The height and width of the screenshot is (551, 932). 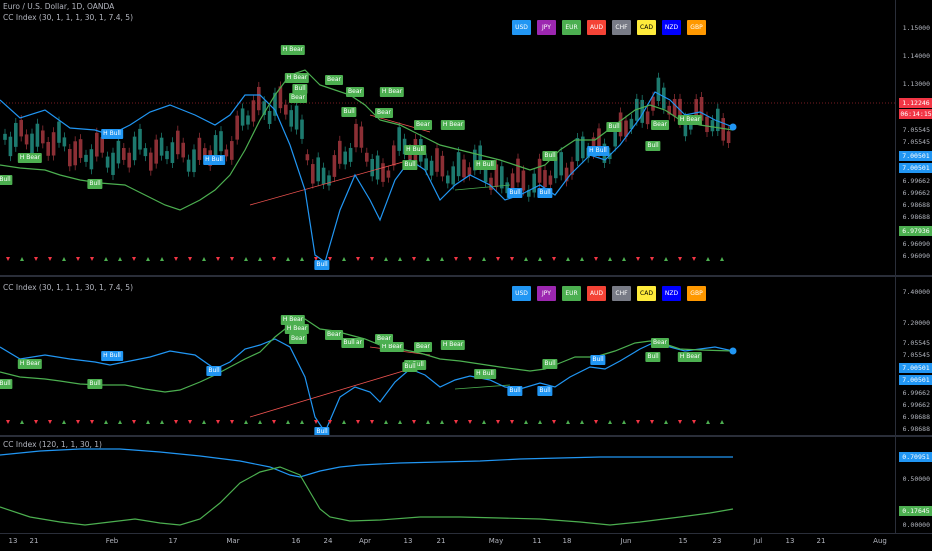 What do you see at coordinates (567, 541) in the screenshot?
I see `time-label: 18` at bounding box center [567, 541].